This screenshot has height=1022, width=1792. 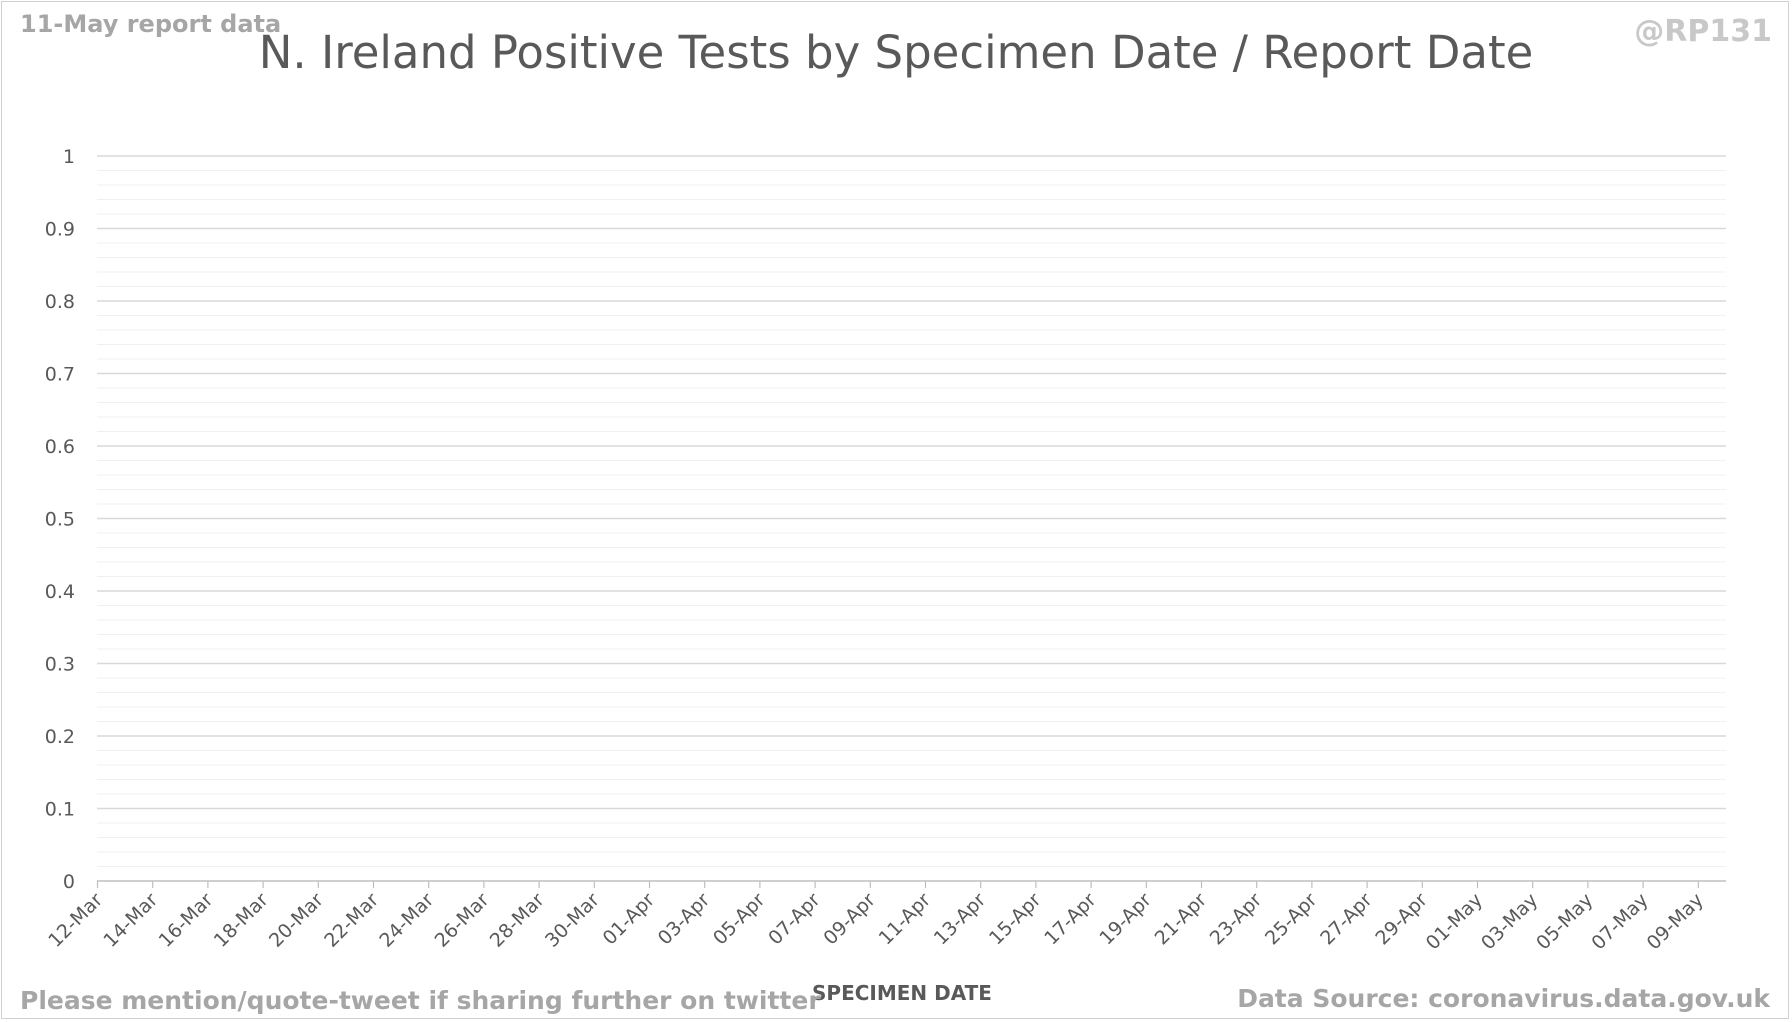 What do you see at coordinates (296, 920) in the screenshot?
I see `x-tick-label: 20-Mar` at bounding box center [296, 920].